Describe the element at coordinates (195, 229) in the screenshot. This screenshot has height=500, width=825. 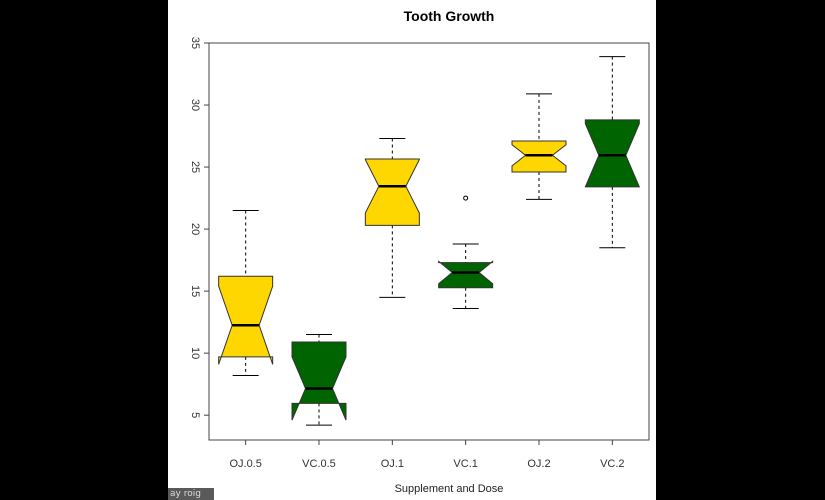
I see `y-tick-label: 20` at that location.